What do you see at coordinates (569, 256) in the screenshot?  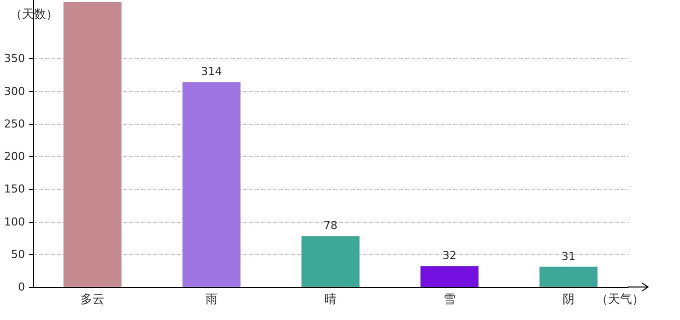 I see `data-label: 31` at bounding box center [569, 256].